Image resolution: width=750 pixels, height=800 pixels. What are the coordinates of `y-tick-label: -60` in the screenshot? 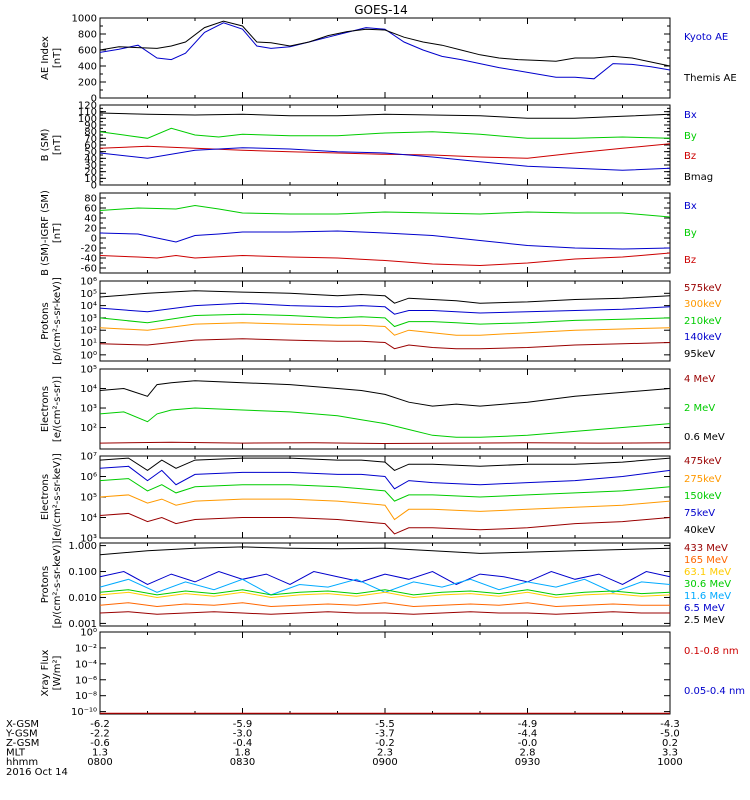 It's located at (89, 269).